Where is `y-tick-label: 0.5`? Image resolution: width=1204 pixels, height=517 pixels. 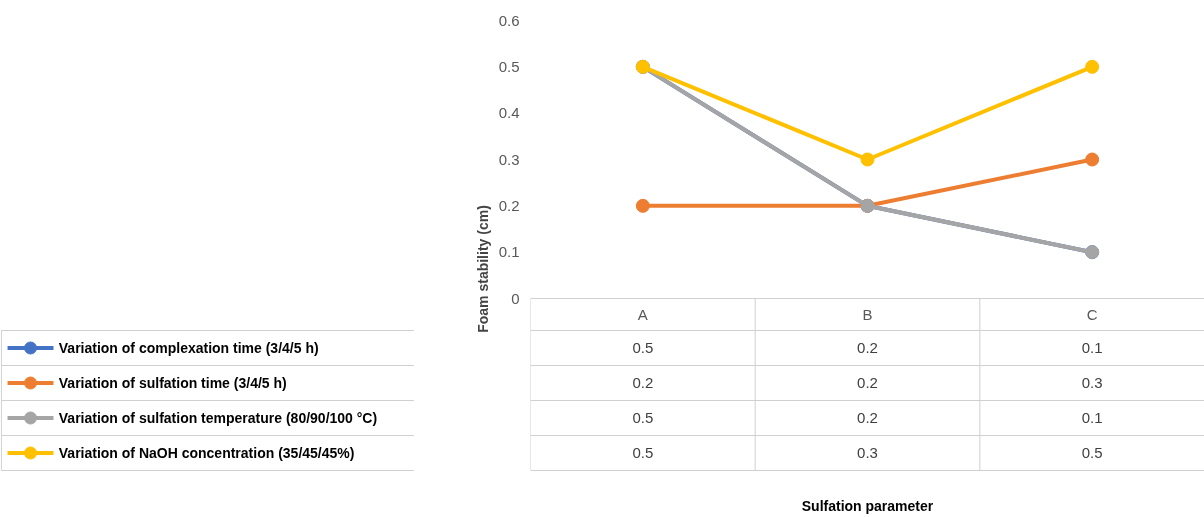
y-tick-label: 0.5 is located at coordinates (509, 66).